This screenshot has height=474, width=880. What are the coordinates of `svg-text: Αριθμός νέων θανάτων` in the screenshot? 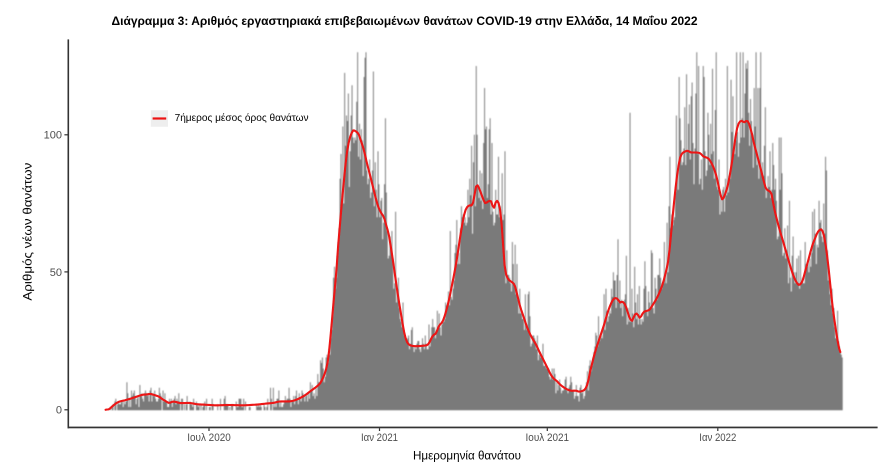 It's located at (28, 232).